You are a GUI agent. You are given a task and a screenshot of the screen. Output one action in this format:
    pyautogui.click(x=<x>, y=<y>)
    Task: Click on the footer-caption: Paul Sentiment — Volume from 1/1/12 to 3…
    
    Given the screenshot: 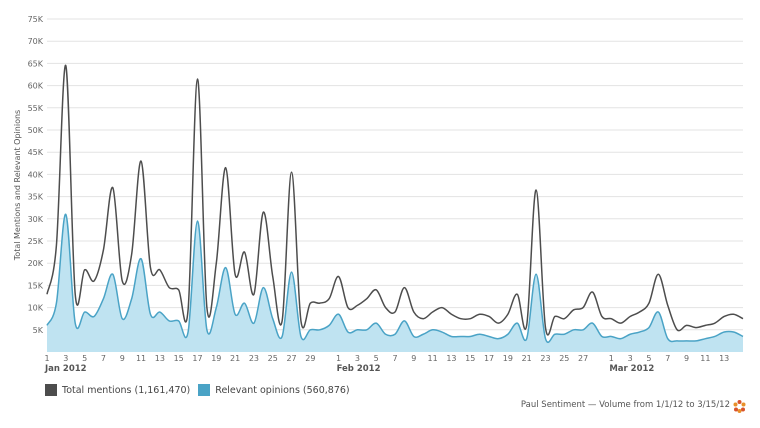 What is the action you would take?
    pyautogui.click(x=625, y=405)
    